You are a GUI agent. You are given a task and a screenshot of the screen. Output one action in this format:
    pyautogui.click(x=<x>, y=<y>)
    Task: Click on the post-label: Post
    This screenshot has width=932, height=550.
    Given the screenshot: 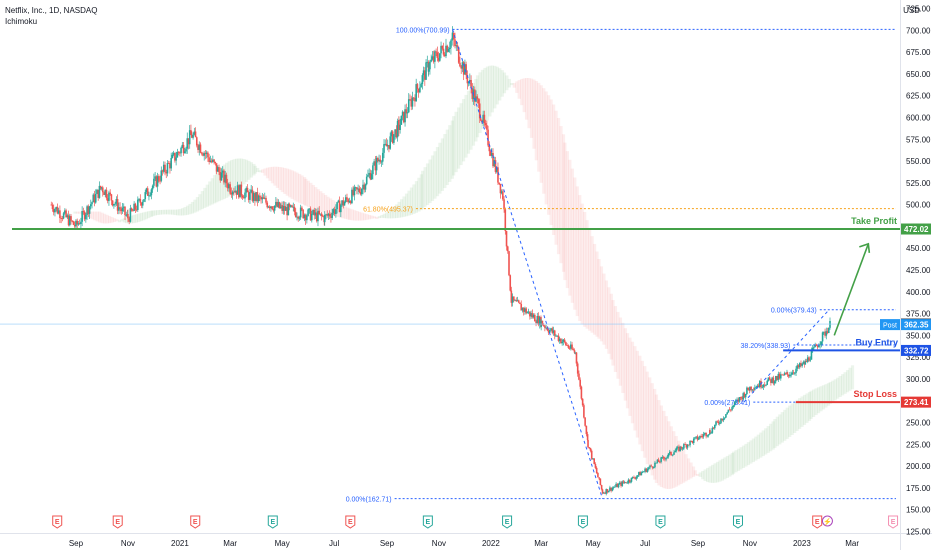 What is the action you would take?
    pyautogui.click(x=890, y=326)
    